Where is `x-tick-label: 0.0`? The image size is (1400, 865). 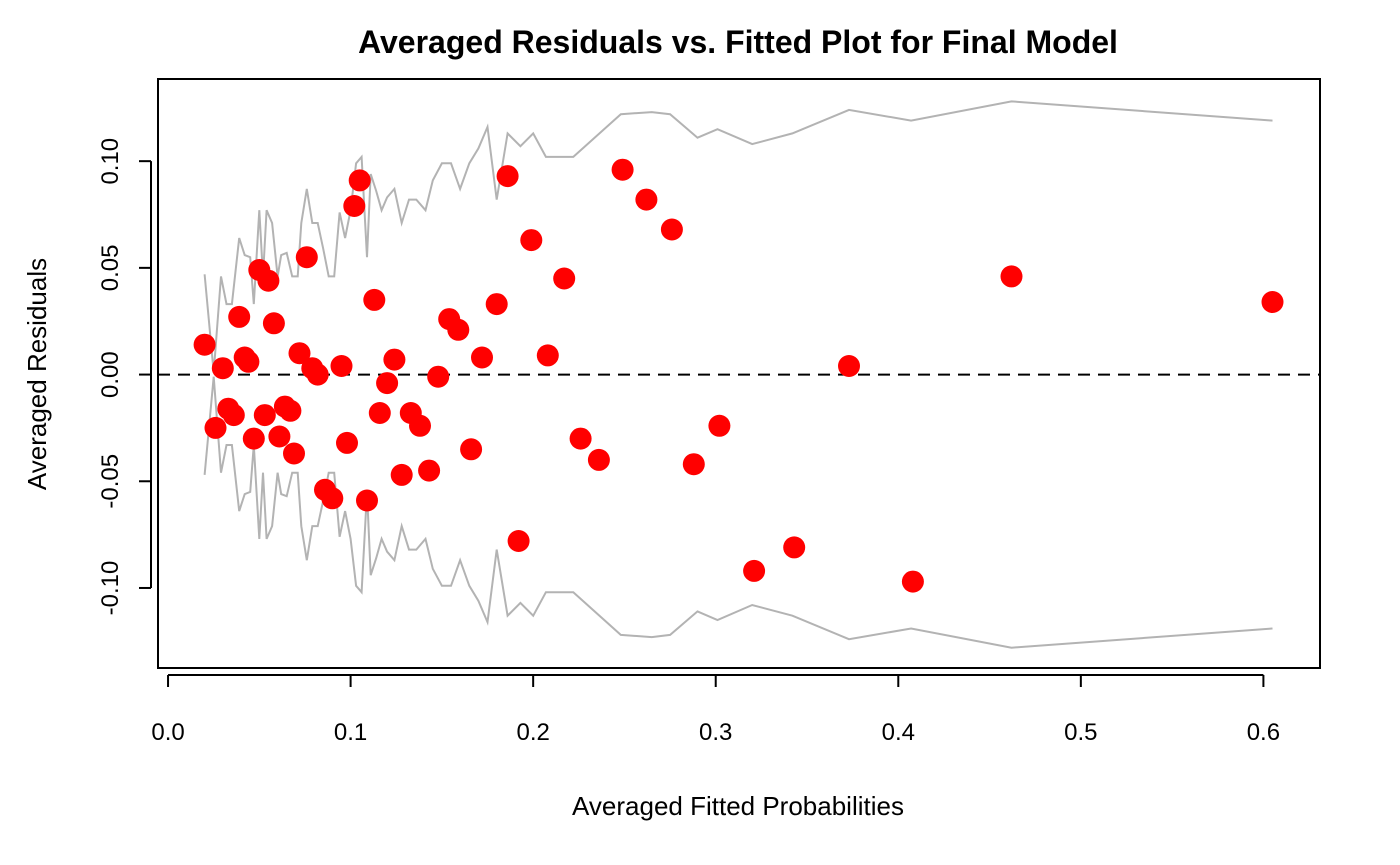
x-tick-label: 0.0 is located at coordinates (167, 732).